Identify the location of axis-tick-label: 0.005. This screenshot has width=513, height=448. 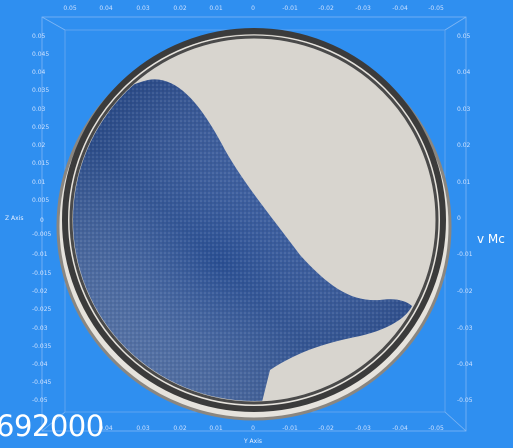
(40, 200).